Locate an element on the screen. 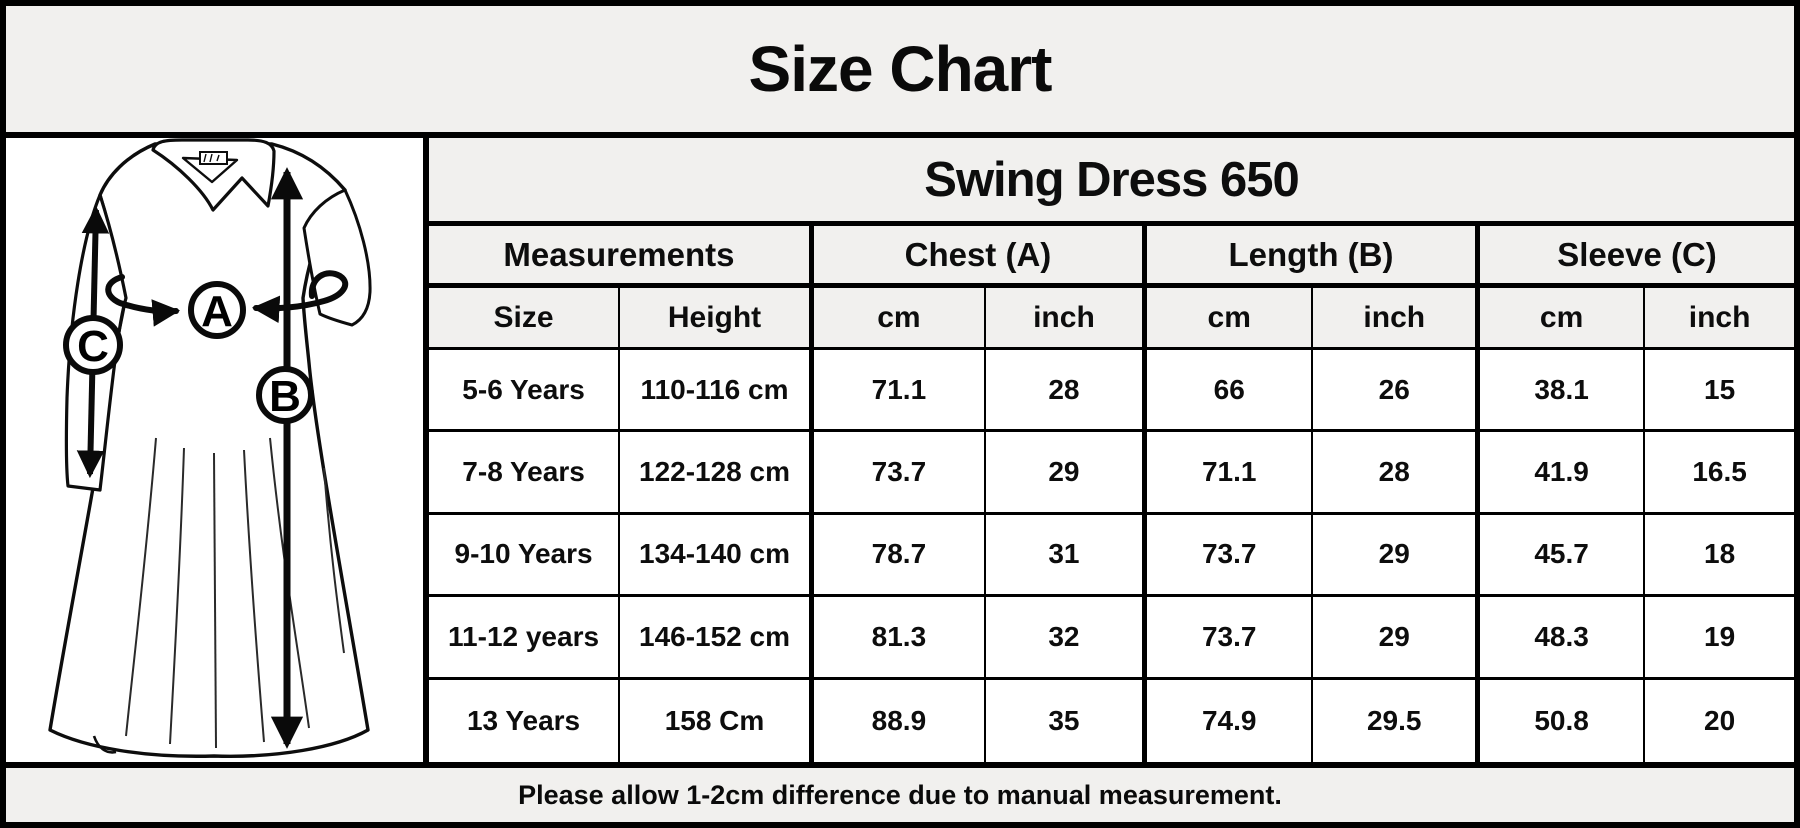 The image size is (1800, 828). cell-height: 134-140 cm is located at coordinates (717, 556).